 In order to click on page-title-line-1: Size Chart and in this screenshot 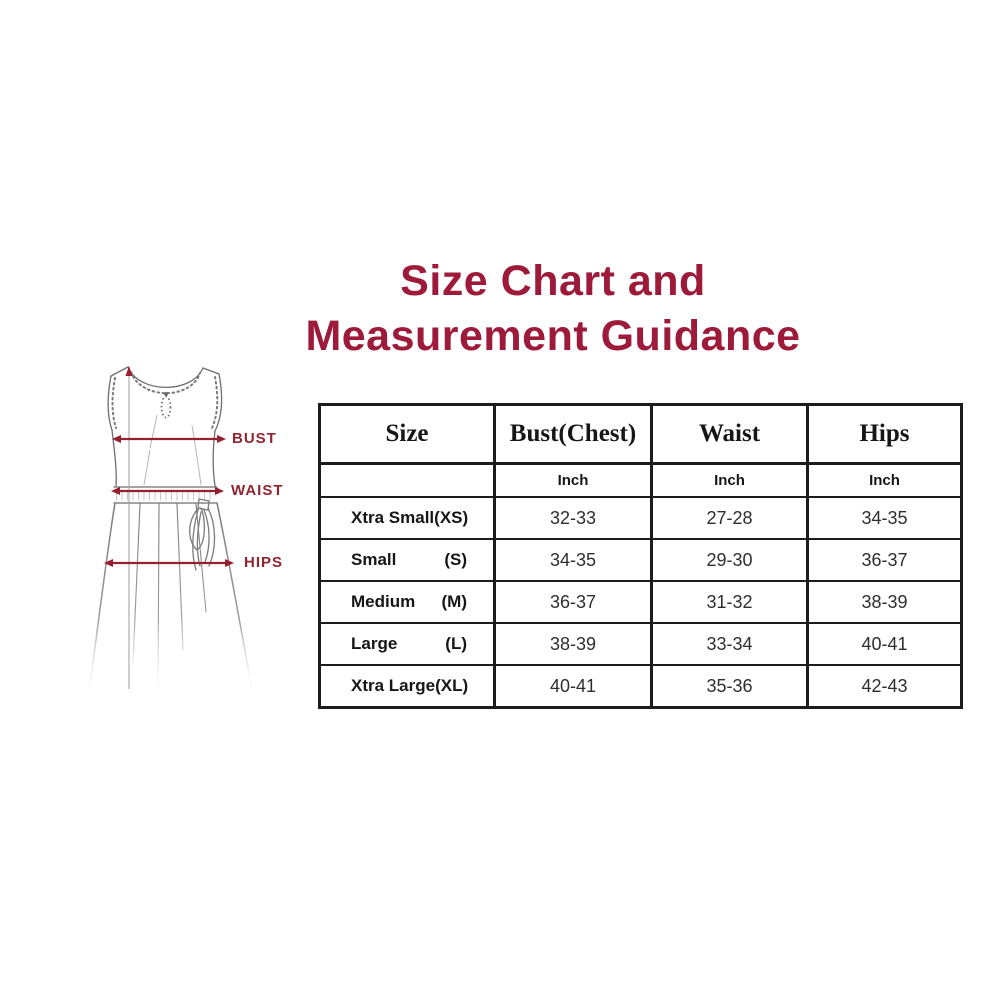, I will do `click(553, 281)`.